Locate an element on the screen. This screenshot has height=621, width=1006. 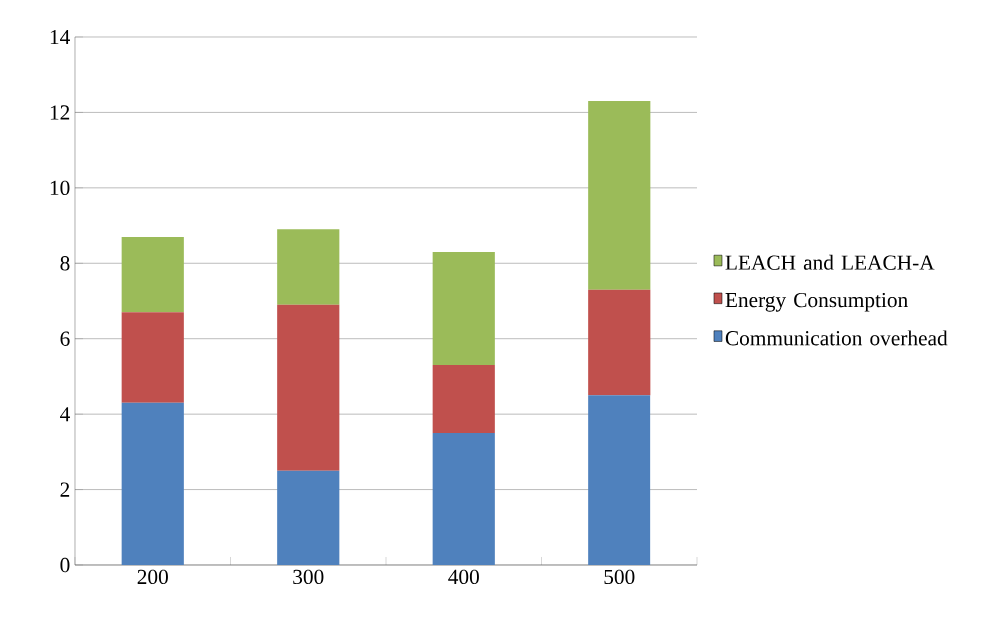
y-tick-label: 2 is located at coordinates (65, 489).